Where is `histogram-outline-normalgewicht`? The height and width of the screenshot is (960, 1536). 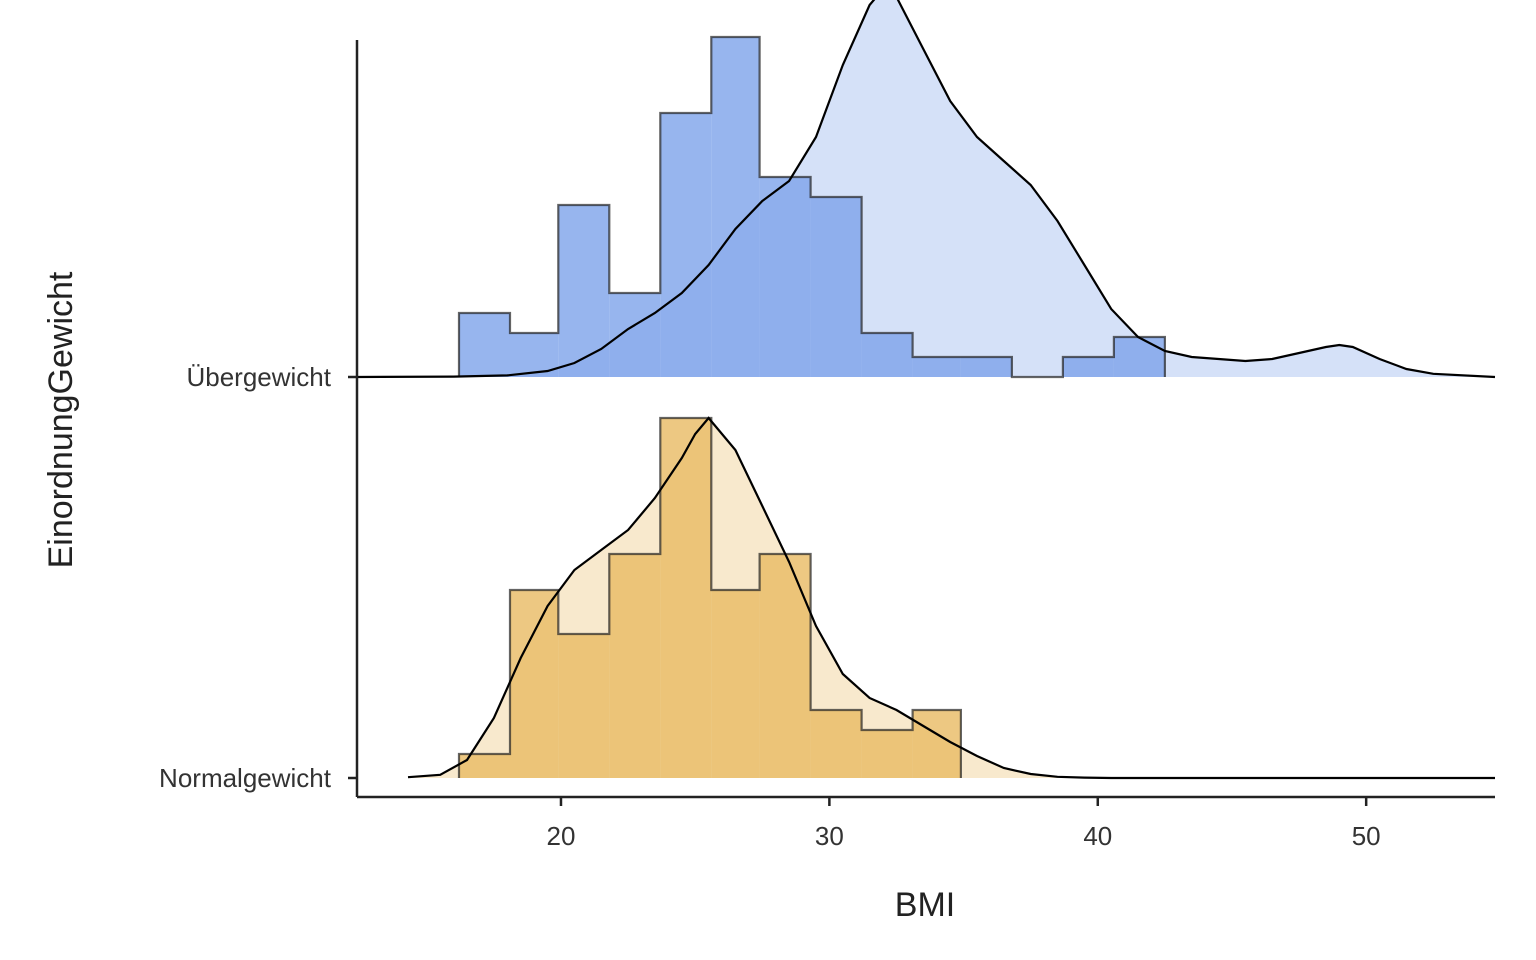
histogram-outline-normalgewicht is located at coordinates (709, 597).